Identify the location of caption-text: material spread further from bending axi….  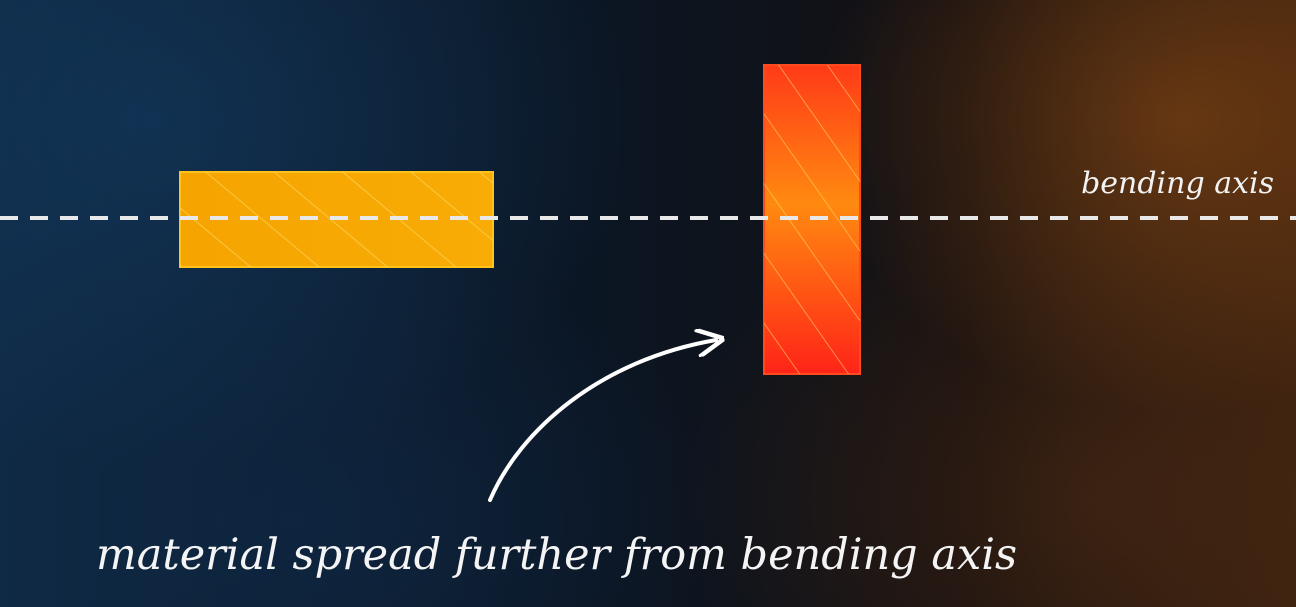
(557, 555).